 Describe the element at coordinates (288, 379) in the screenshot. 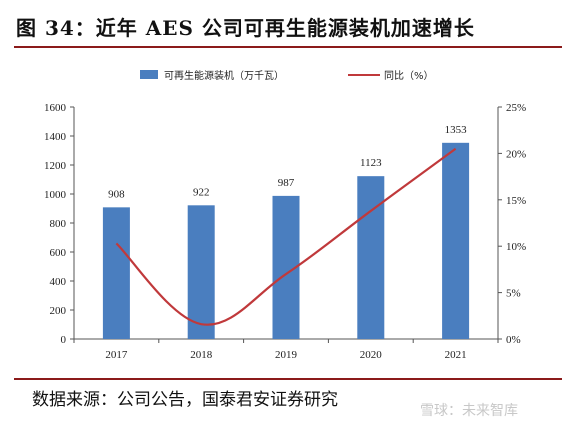

I see `source-rule` at that location.